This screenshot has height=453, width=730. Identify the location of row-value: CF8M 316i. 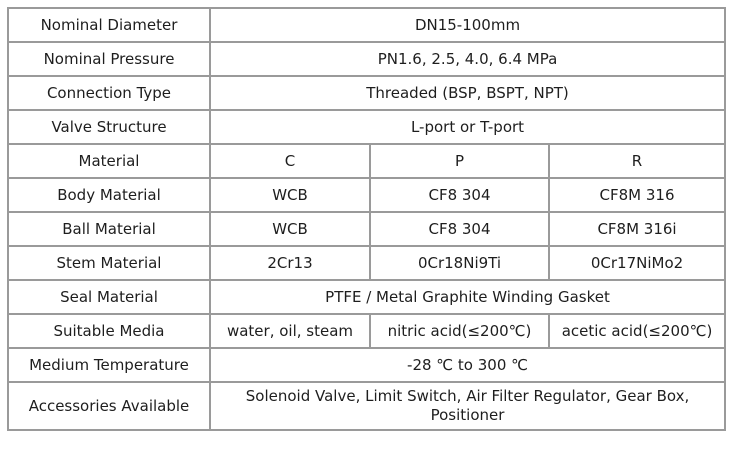
(637, 229).